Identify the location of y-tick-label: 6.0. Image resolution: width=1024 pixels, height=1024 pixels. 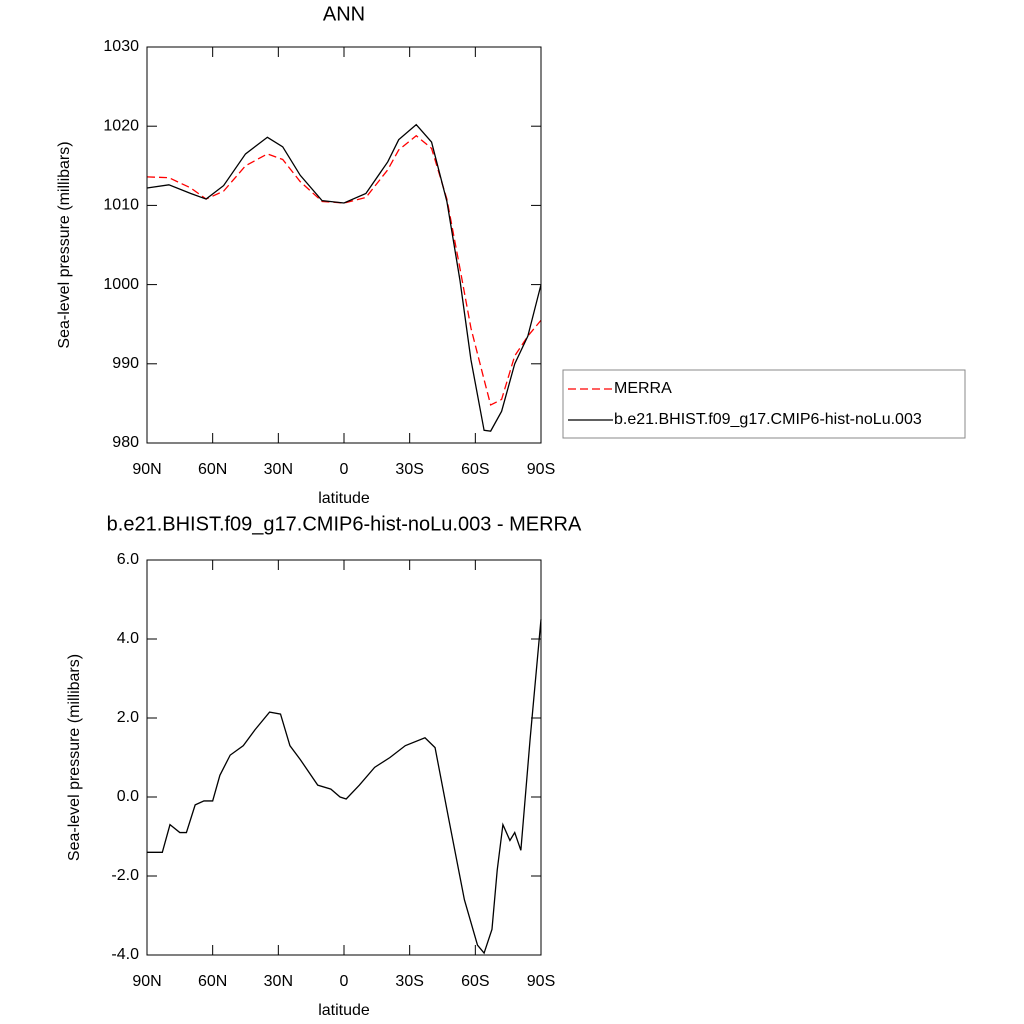
(128, 559).